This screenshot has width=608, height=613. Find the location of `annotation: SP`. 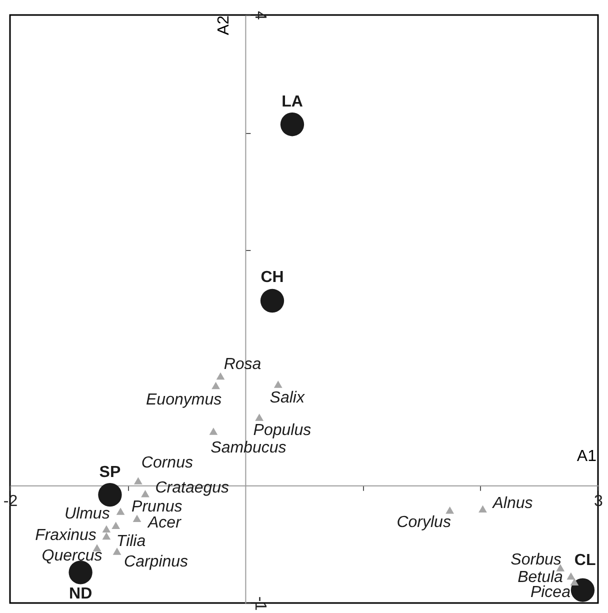

annotation: SP is located at coordinates (110, 472).